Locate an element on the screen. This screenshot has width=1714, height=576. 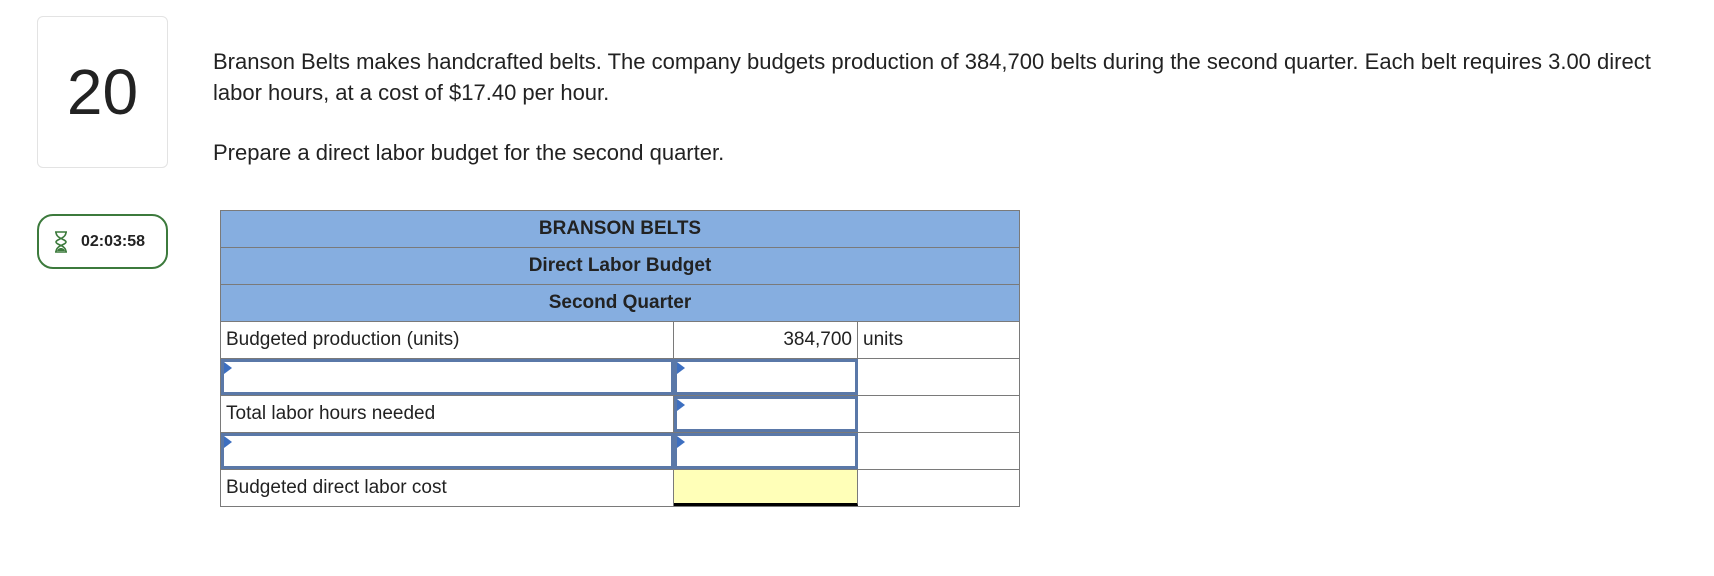
total-input is located at coordinates (766, 488).